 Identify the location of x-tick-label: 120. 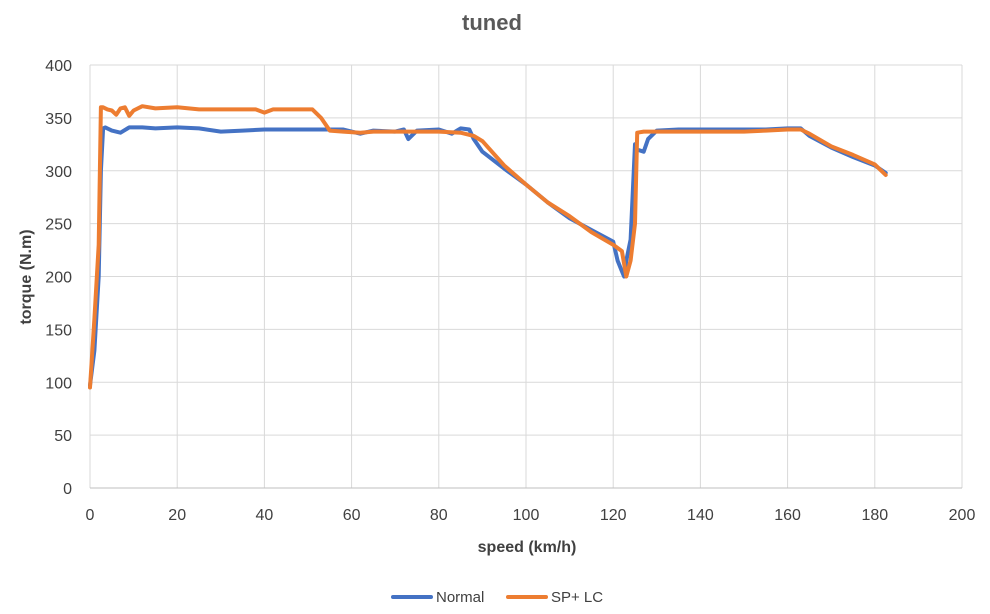
(613, 515).